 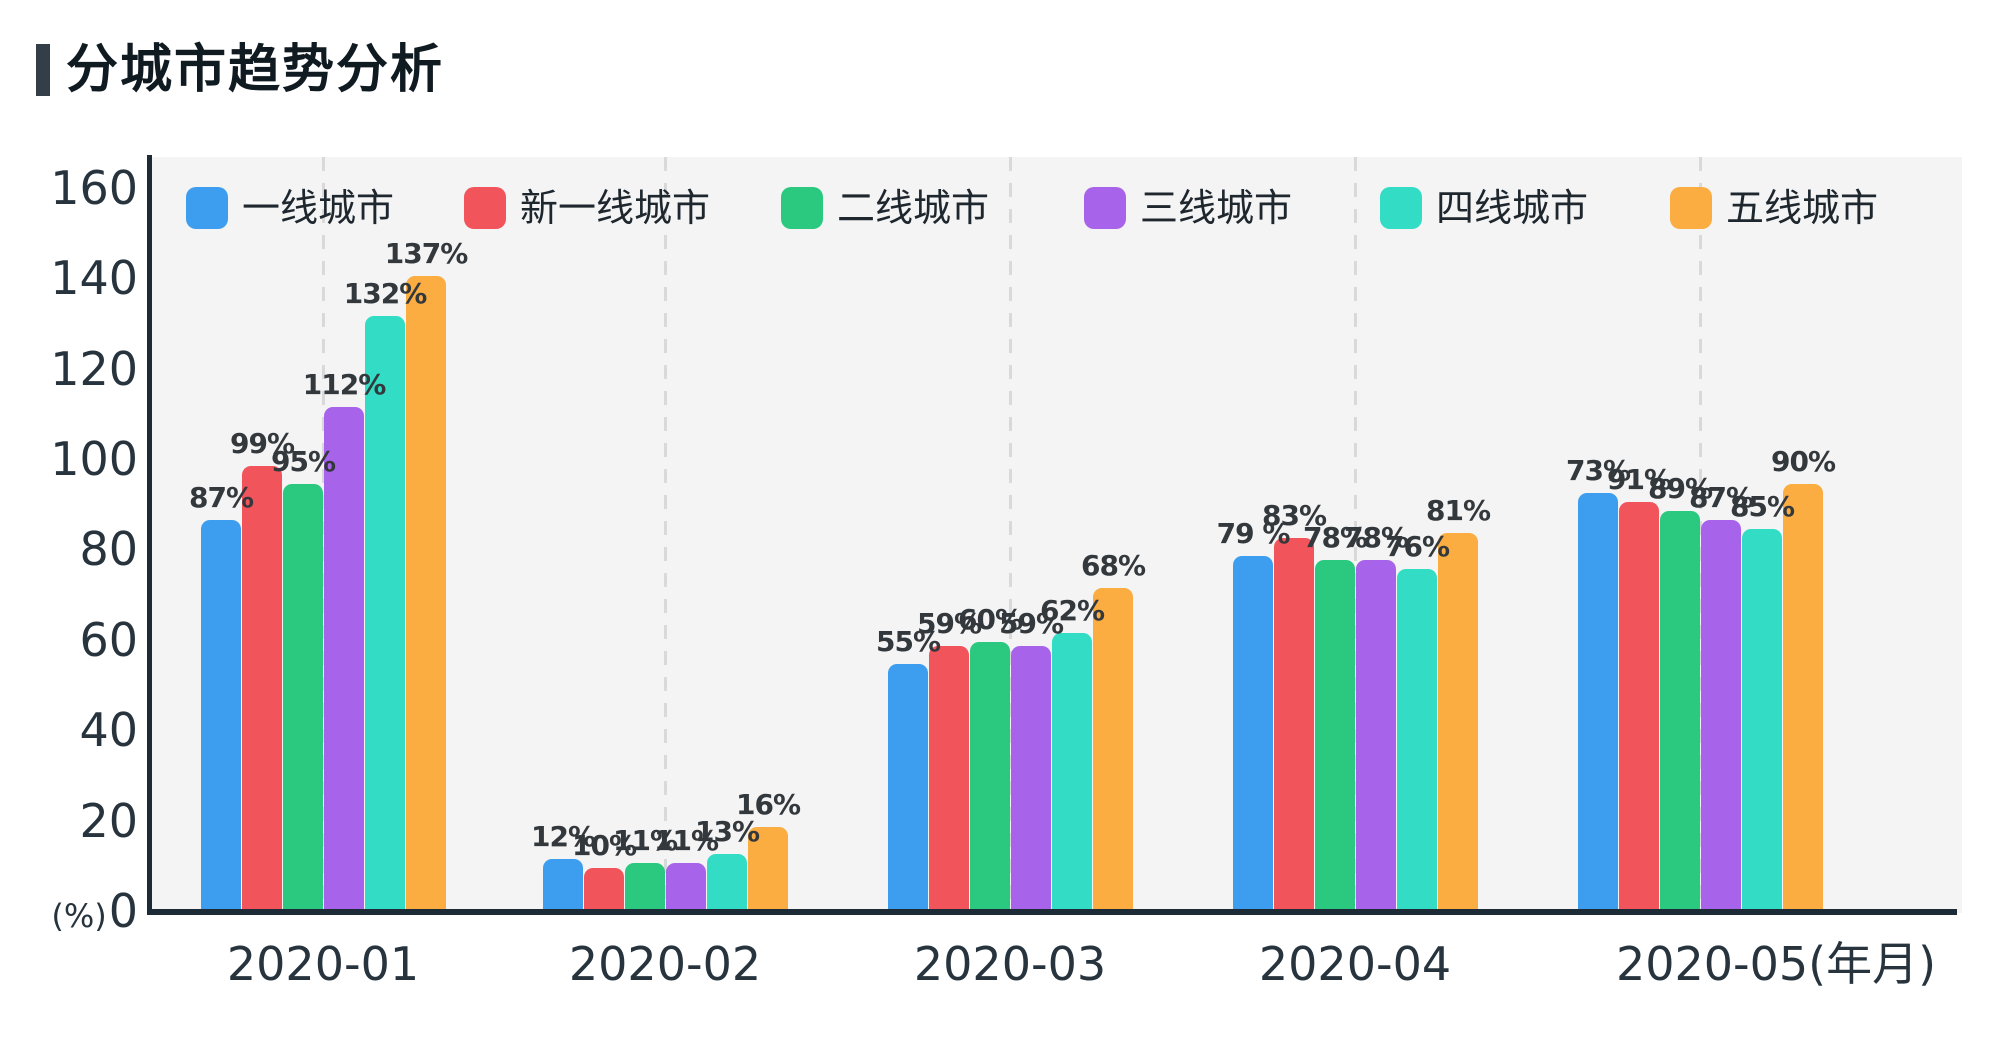 What do you see at coordinates (108, 549) in the screenshot?
I see `y-tick-80: 80` at bounding box center [108, 549].